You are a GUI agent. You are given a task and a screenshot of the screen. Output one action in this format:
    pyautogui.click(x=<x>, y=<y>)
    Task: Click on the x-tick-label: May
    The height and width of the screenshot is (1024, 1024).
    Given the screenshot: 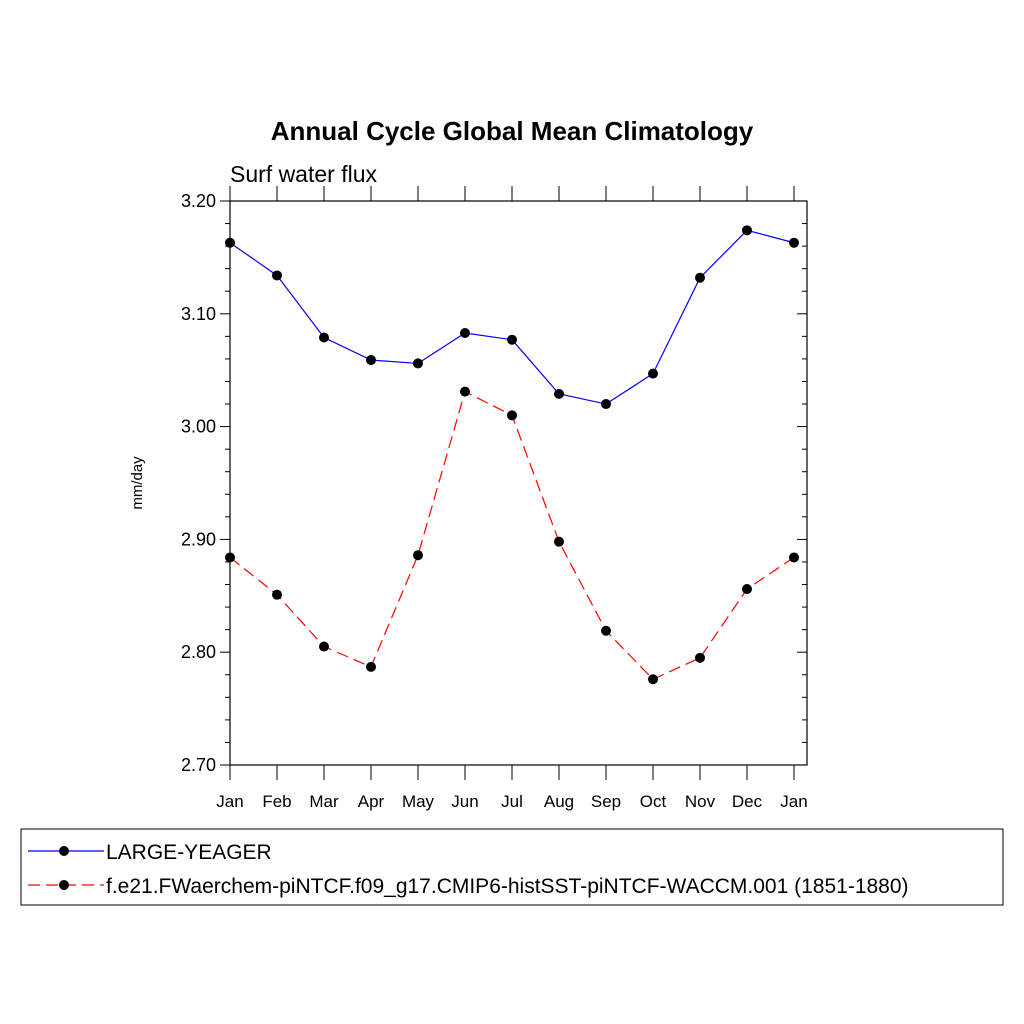 What is the action you would take?
    pyautogui.click(x=418, y=801)
    